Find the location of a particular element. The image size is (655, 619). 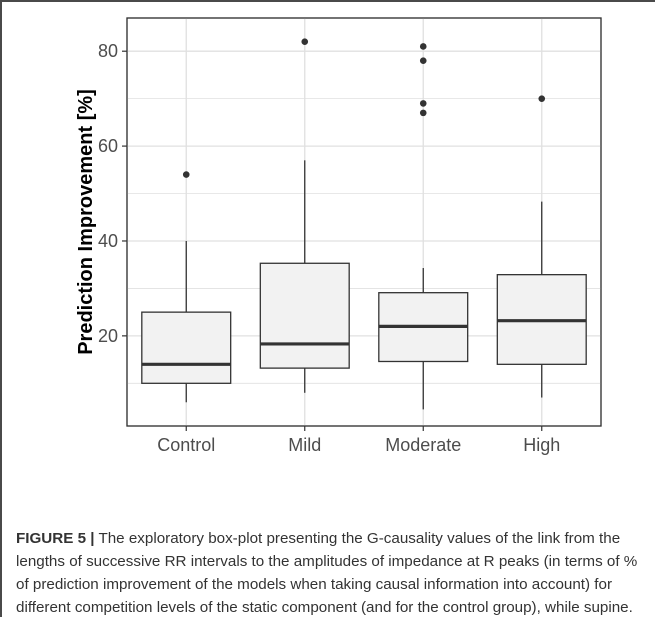

box-control is located at coordinates (186, 287).